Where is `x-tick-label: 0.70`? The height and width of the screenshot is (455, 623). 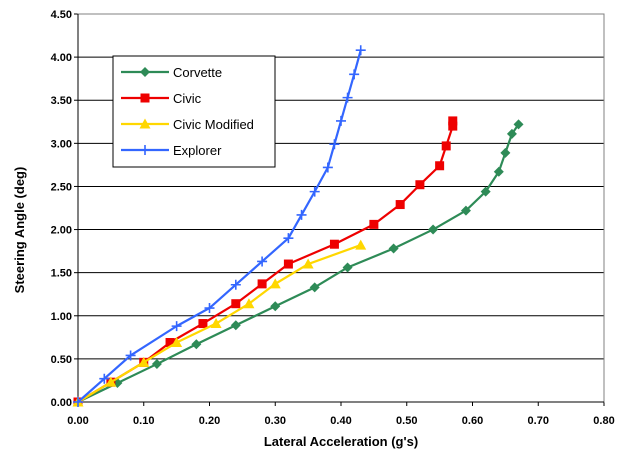
x-tick-label: 0.70 is located at coordinates (538, 421).